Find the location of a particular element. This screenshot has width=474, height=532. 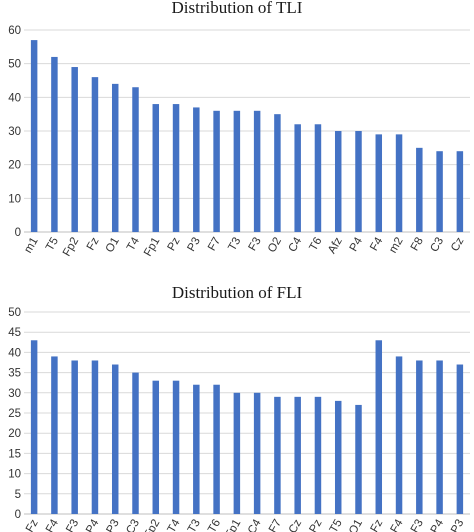

tli-y-tick-label: 10 is located at coordinates (14, 199).